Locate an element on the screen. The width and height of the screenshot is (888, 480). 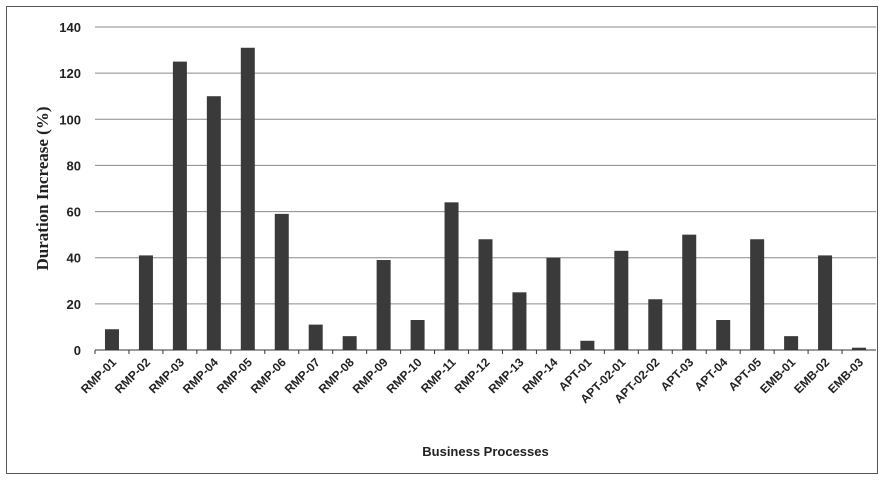
x-tick-label: APT-04 is located at coordinates (711, 374).